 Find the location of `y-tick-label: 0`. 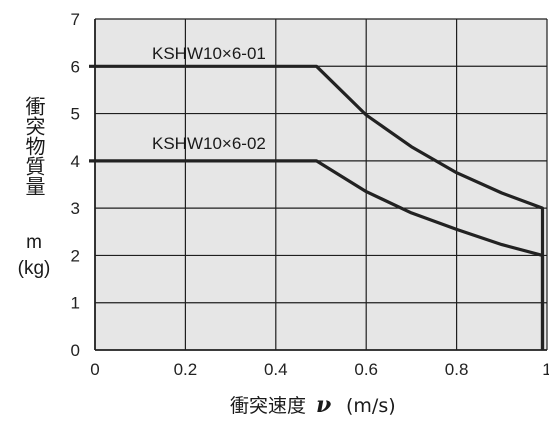

y-tick-label: 0 is located at coordinates (75, 350).